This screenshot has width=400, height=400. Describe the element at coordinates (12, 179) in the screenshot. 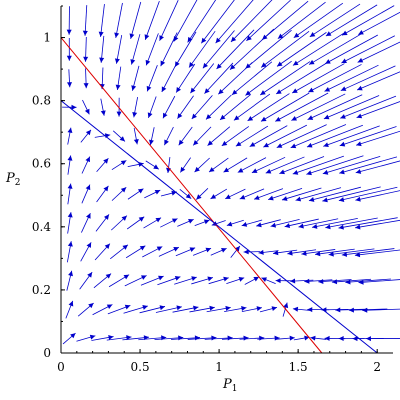

I see `y-axis-label: P2` at that location.